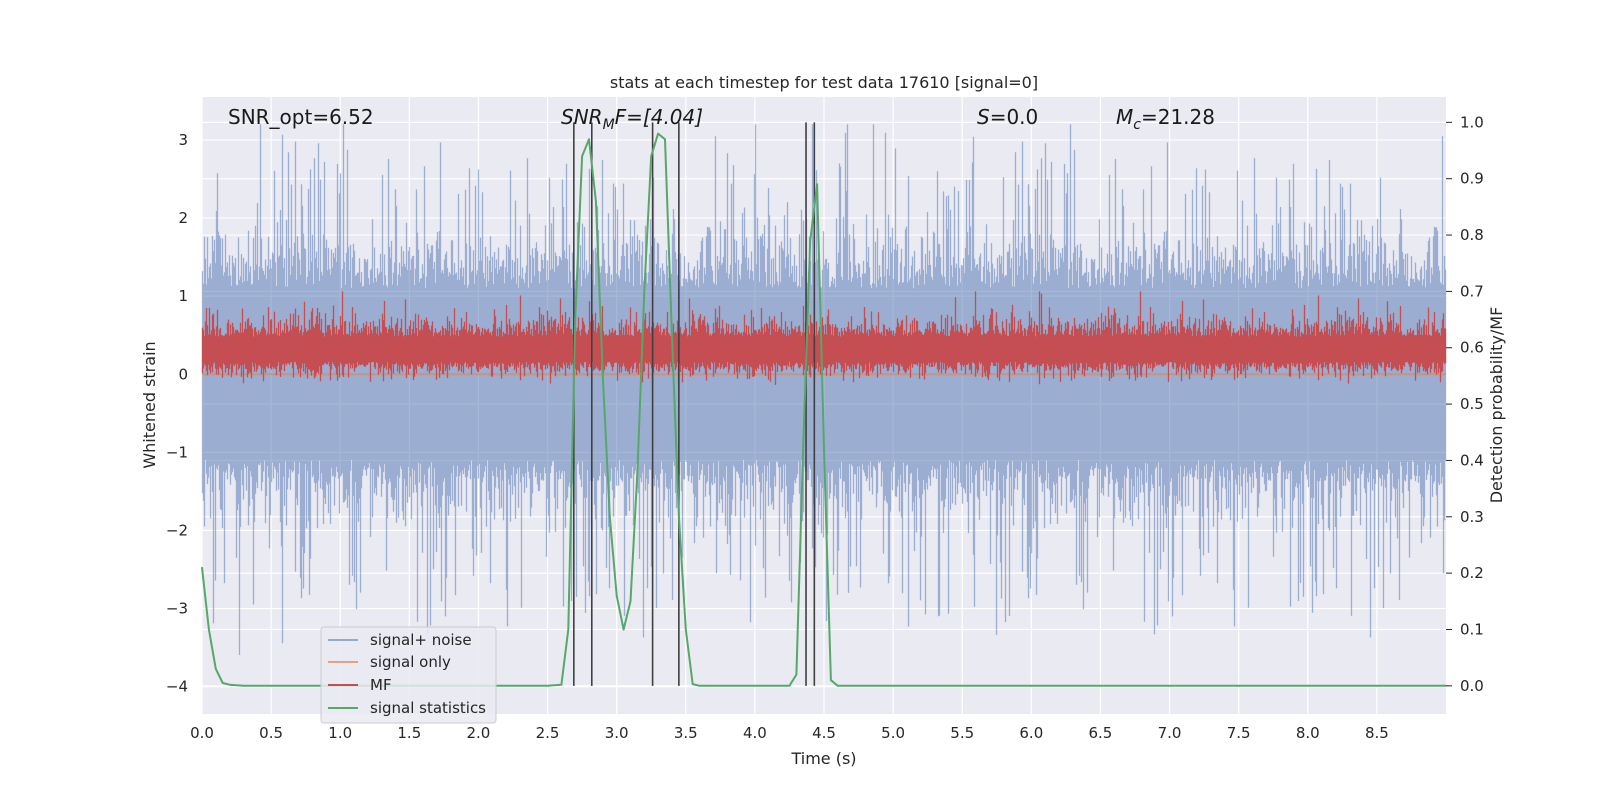 This screenshot has width=1600, height=804. Describe the element at coordinates (202, 733) in the screenshot. I see `x-tick-label-0: 0.0` at that location.